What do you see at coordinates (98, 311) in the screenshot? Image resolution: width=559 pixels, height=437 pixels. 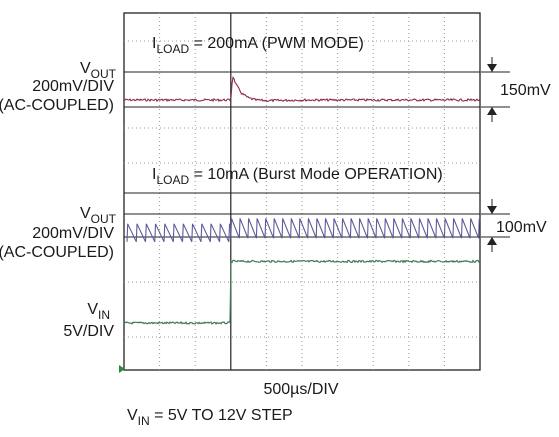 I see `vin-label: VIN` at bounding box center [98, 311].